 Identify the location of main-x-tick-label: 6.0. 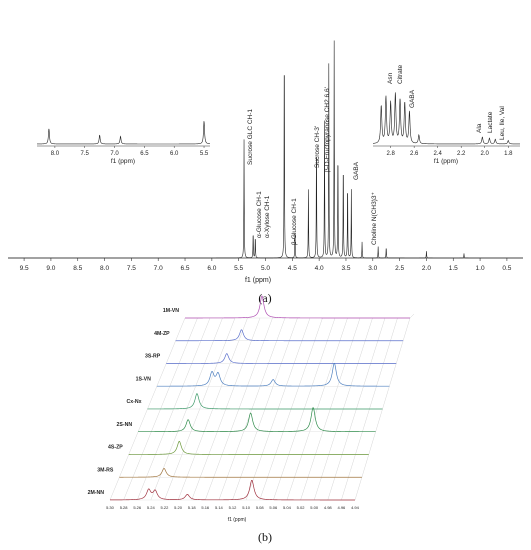
(211, 268).